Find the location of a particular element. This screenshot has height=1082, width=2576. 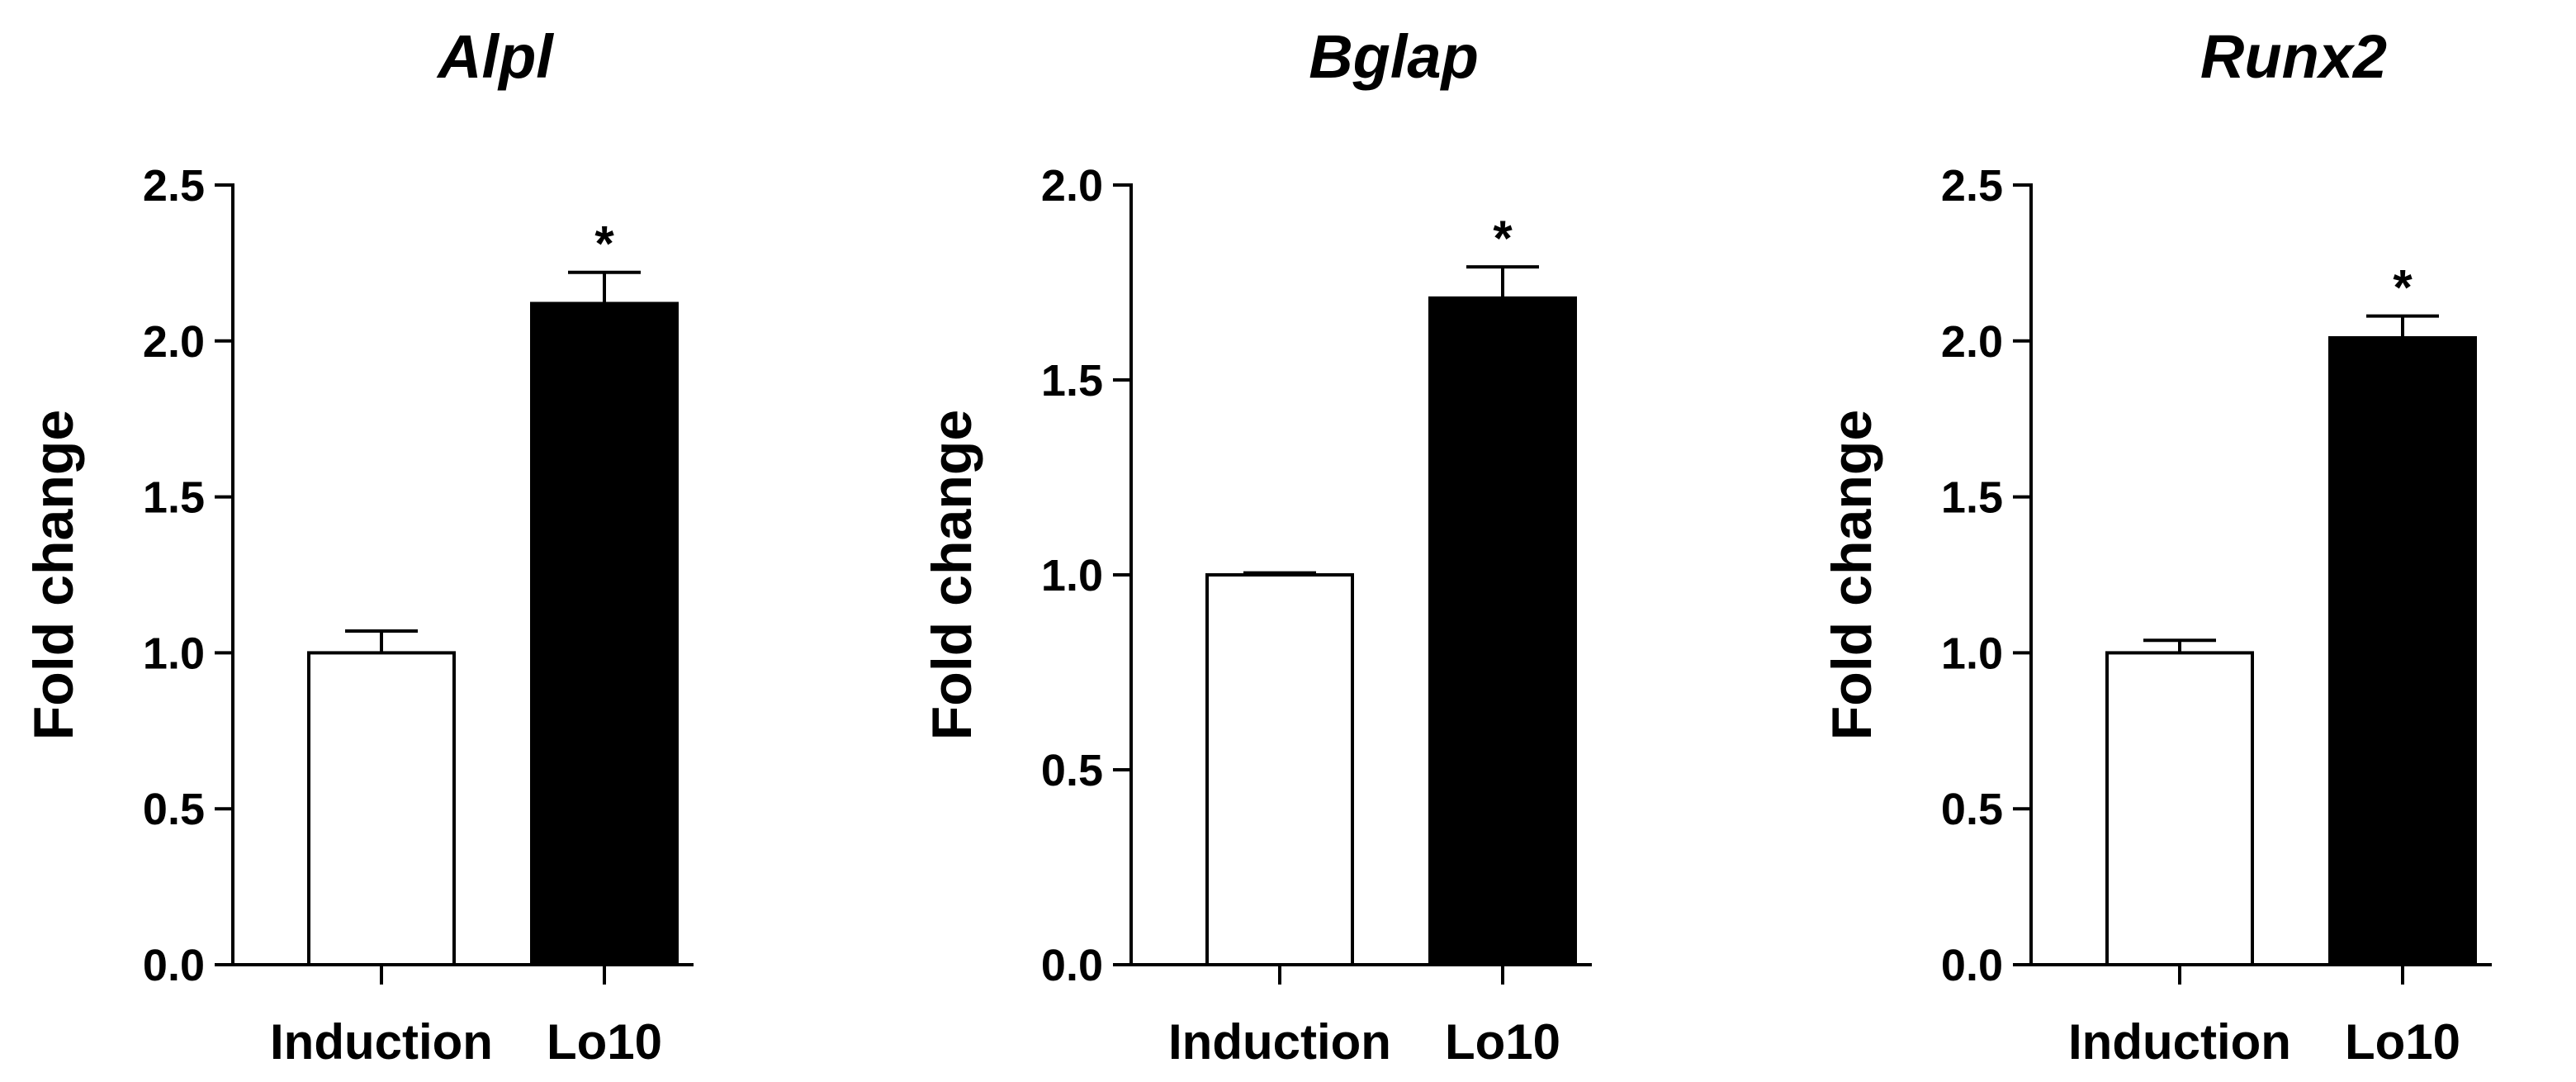

chart-title: Bglap is located at coordinates (1394, 56).